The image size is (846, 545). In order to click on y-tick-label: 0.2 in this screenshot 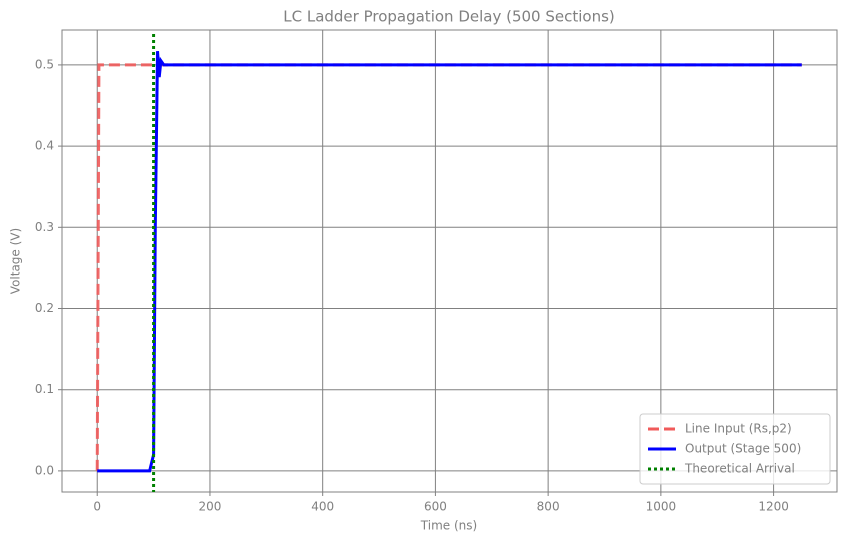, I will do `click(44, 308)`.